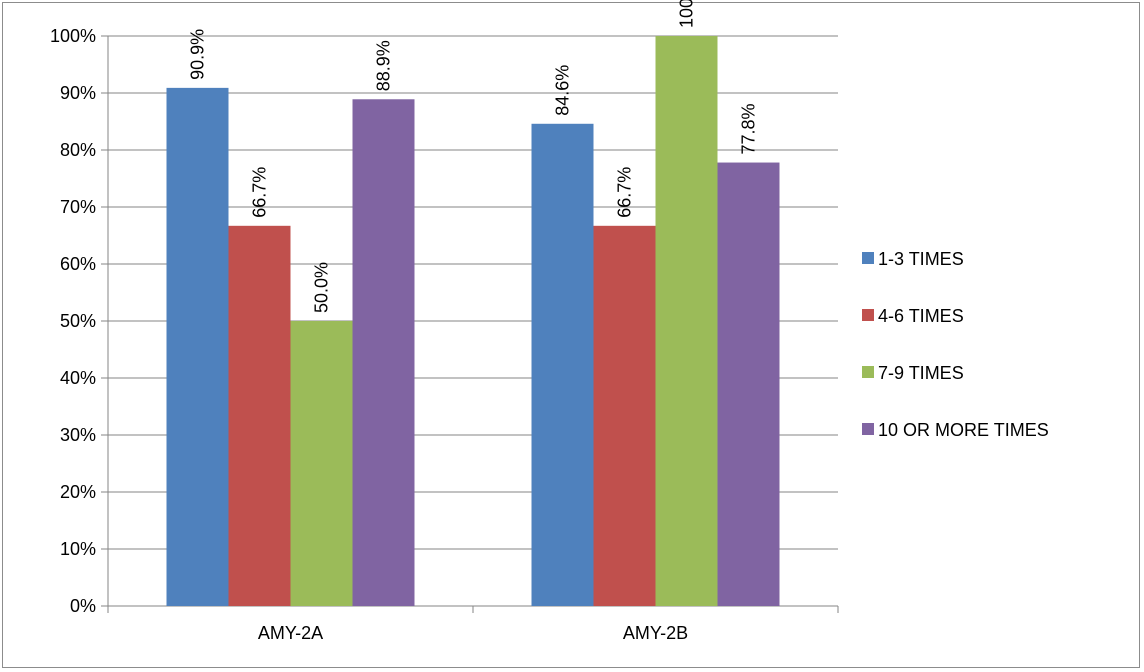  What do you see at coordinates (563, 90) in the screenshot?
I see `data-label: 84.6%` at bounding box center [563, 90].